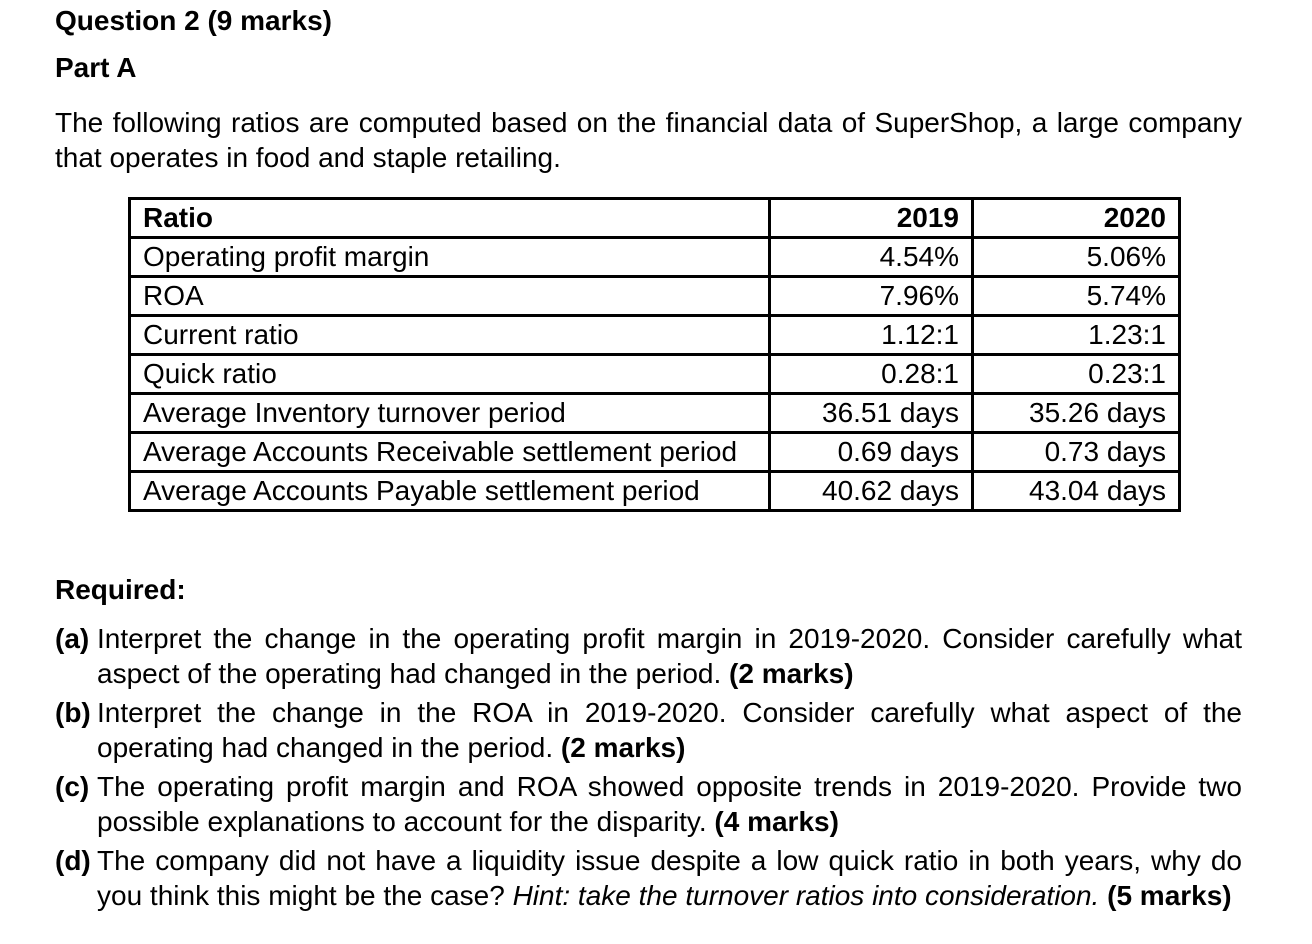 The height and width of the screenshot is (944, 1312). I want to click on question-title: Question 2 (9 marks), so click(193, 20).